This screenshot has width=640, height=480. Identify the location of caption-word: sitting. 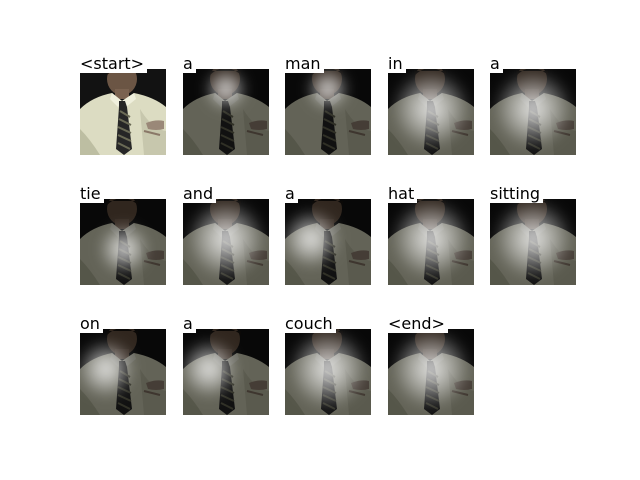
(517, 194).